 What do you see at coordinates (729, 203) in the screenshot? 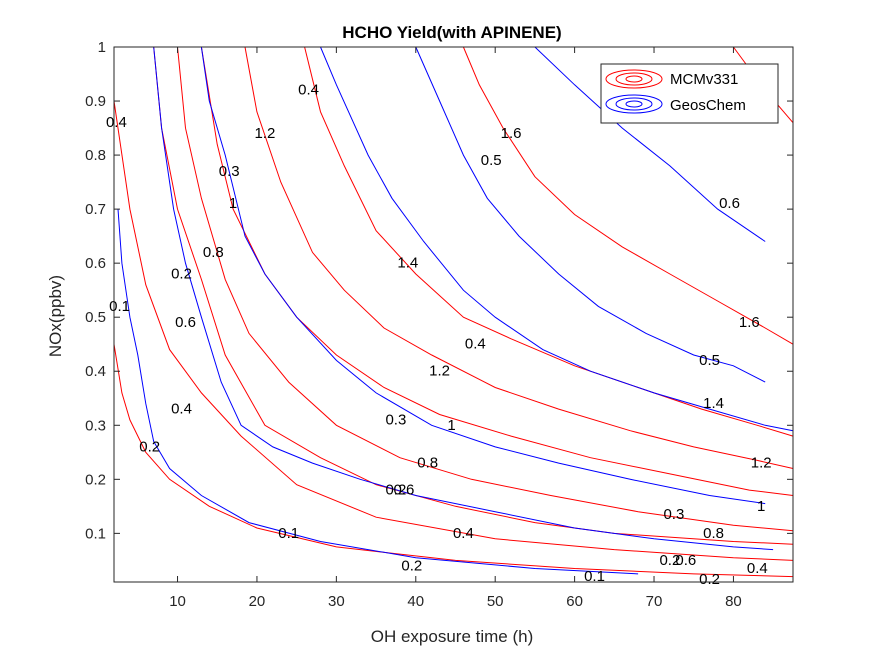
I see `geoschem-contour-label: 0.6` at bounding box center [729, 203].